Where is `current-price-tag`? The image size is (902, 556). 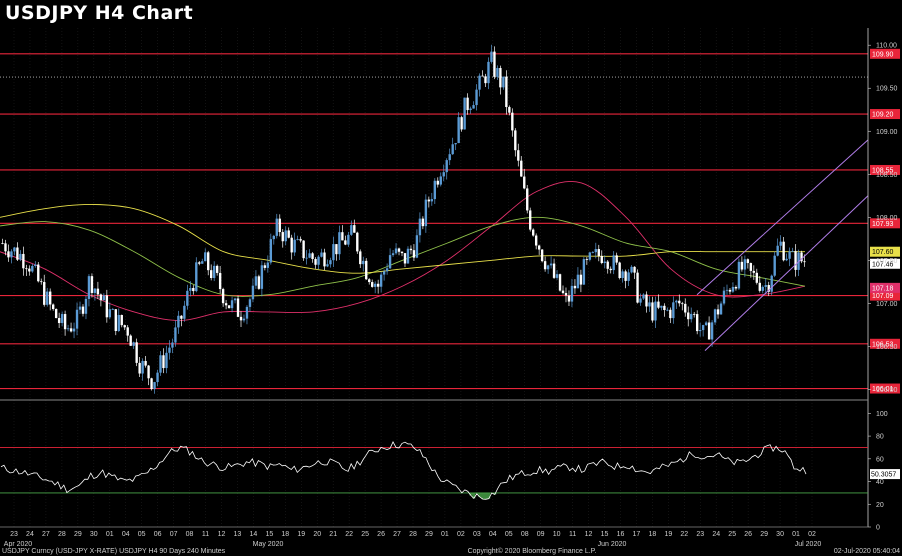
current-price-tag is located at coordinates (885, 287).